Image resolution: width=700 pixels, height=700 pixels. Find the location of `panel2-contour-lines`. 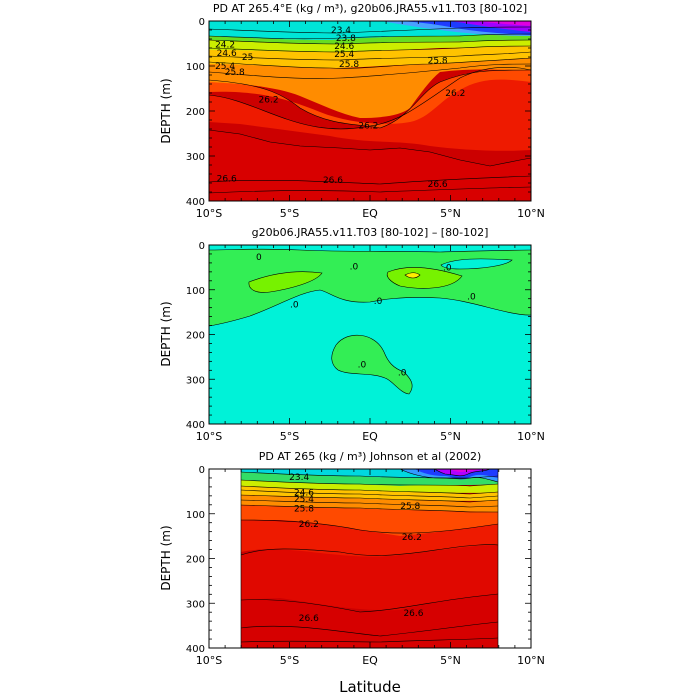

panel2-contour-lines is located at coordinates (370, 321).